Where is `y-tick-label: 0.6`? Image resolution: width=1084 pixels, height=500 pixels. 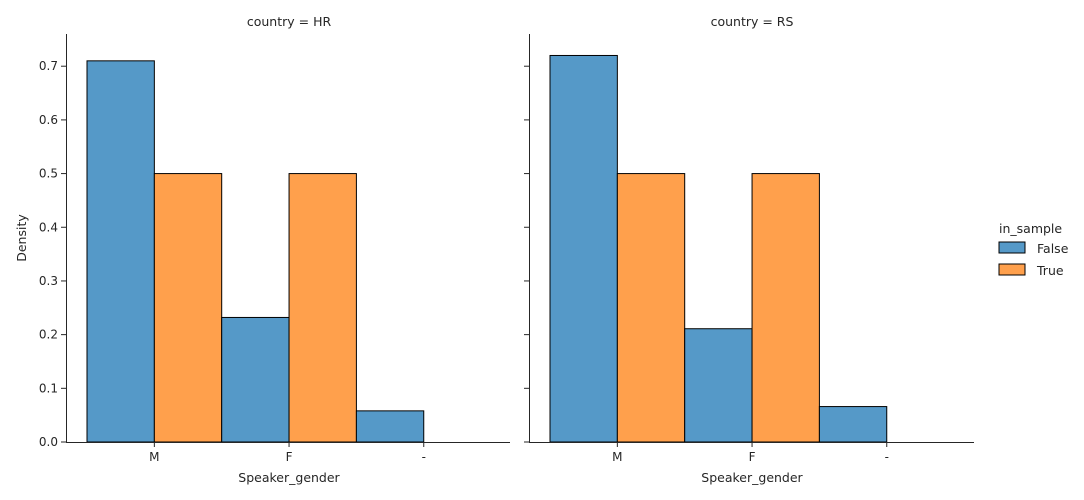
y-tick-label: 0.6 is located at coordinates (48, 120).